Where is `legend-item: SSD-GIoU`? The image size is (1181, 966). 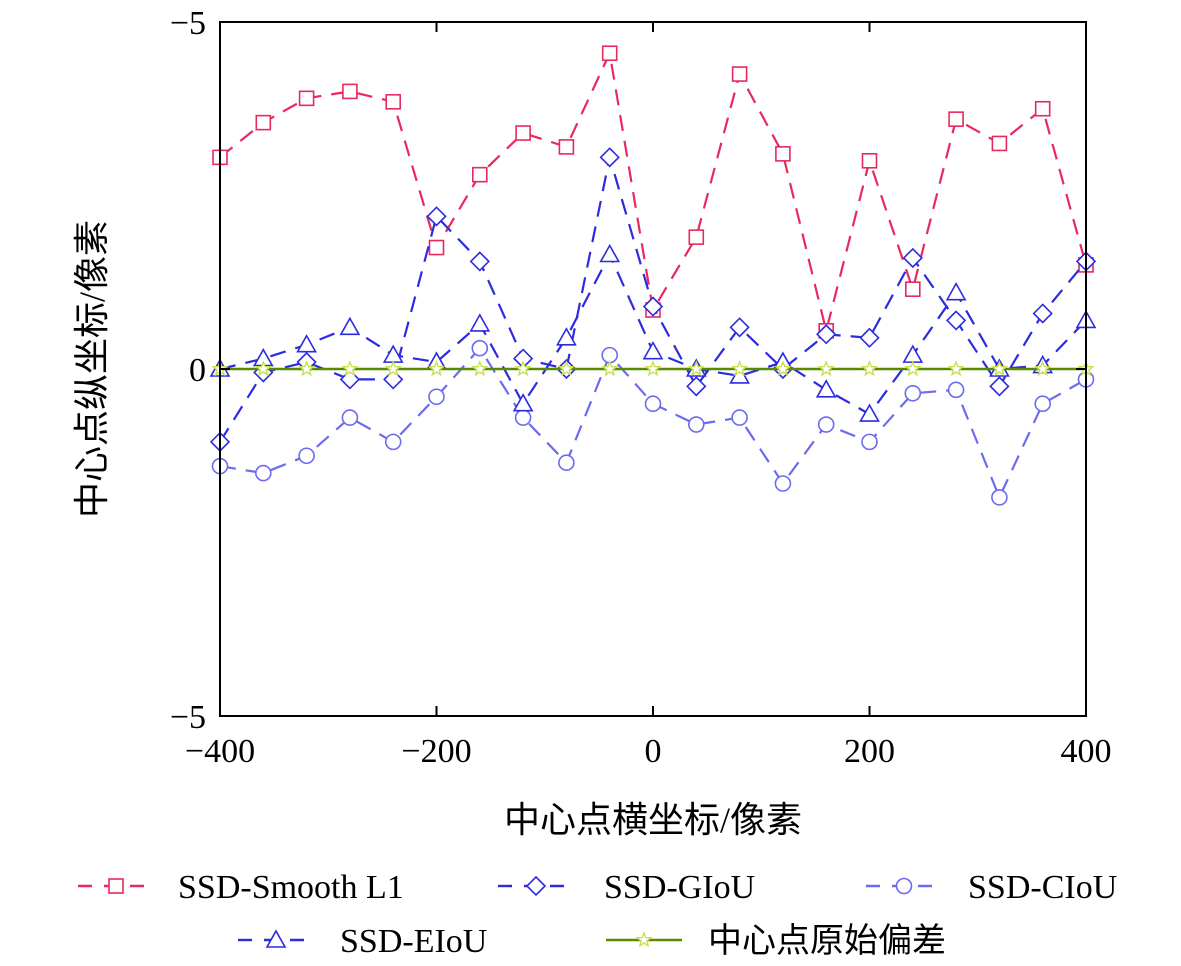 legend-item: SSD-GIoU is located at coordinates (626, 887).